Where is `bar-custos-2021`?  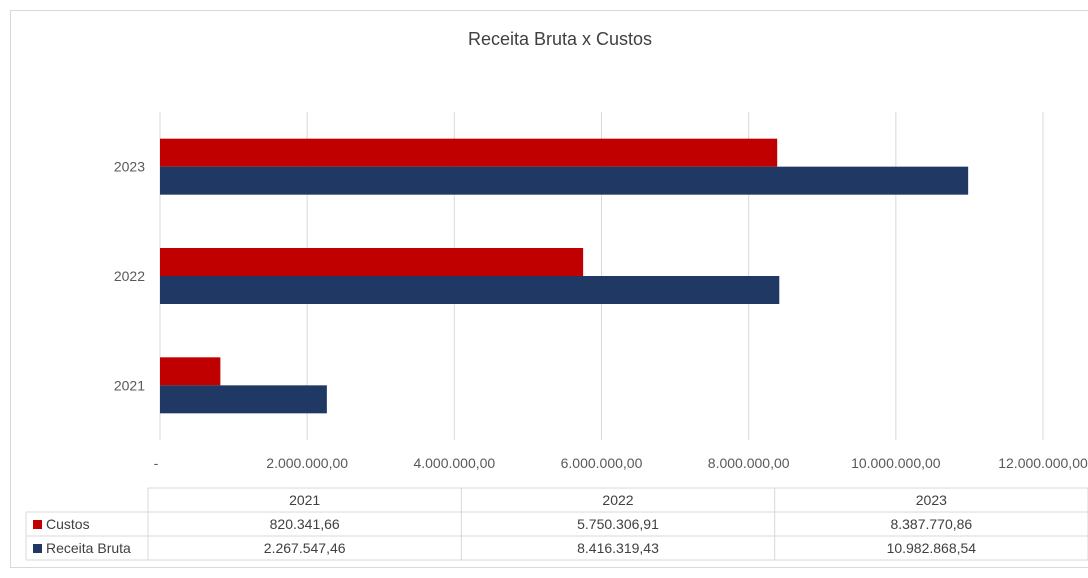
bar-custos-2021 is located at coordinates (190, 371).